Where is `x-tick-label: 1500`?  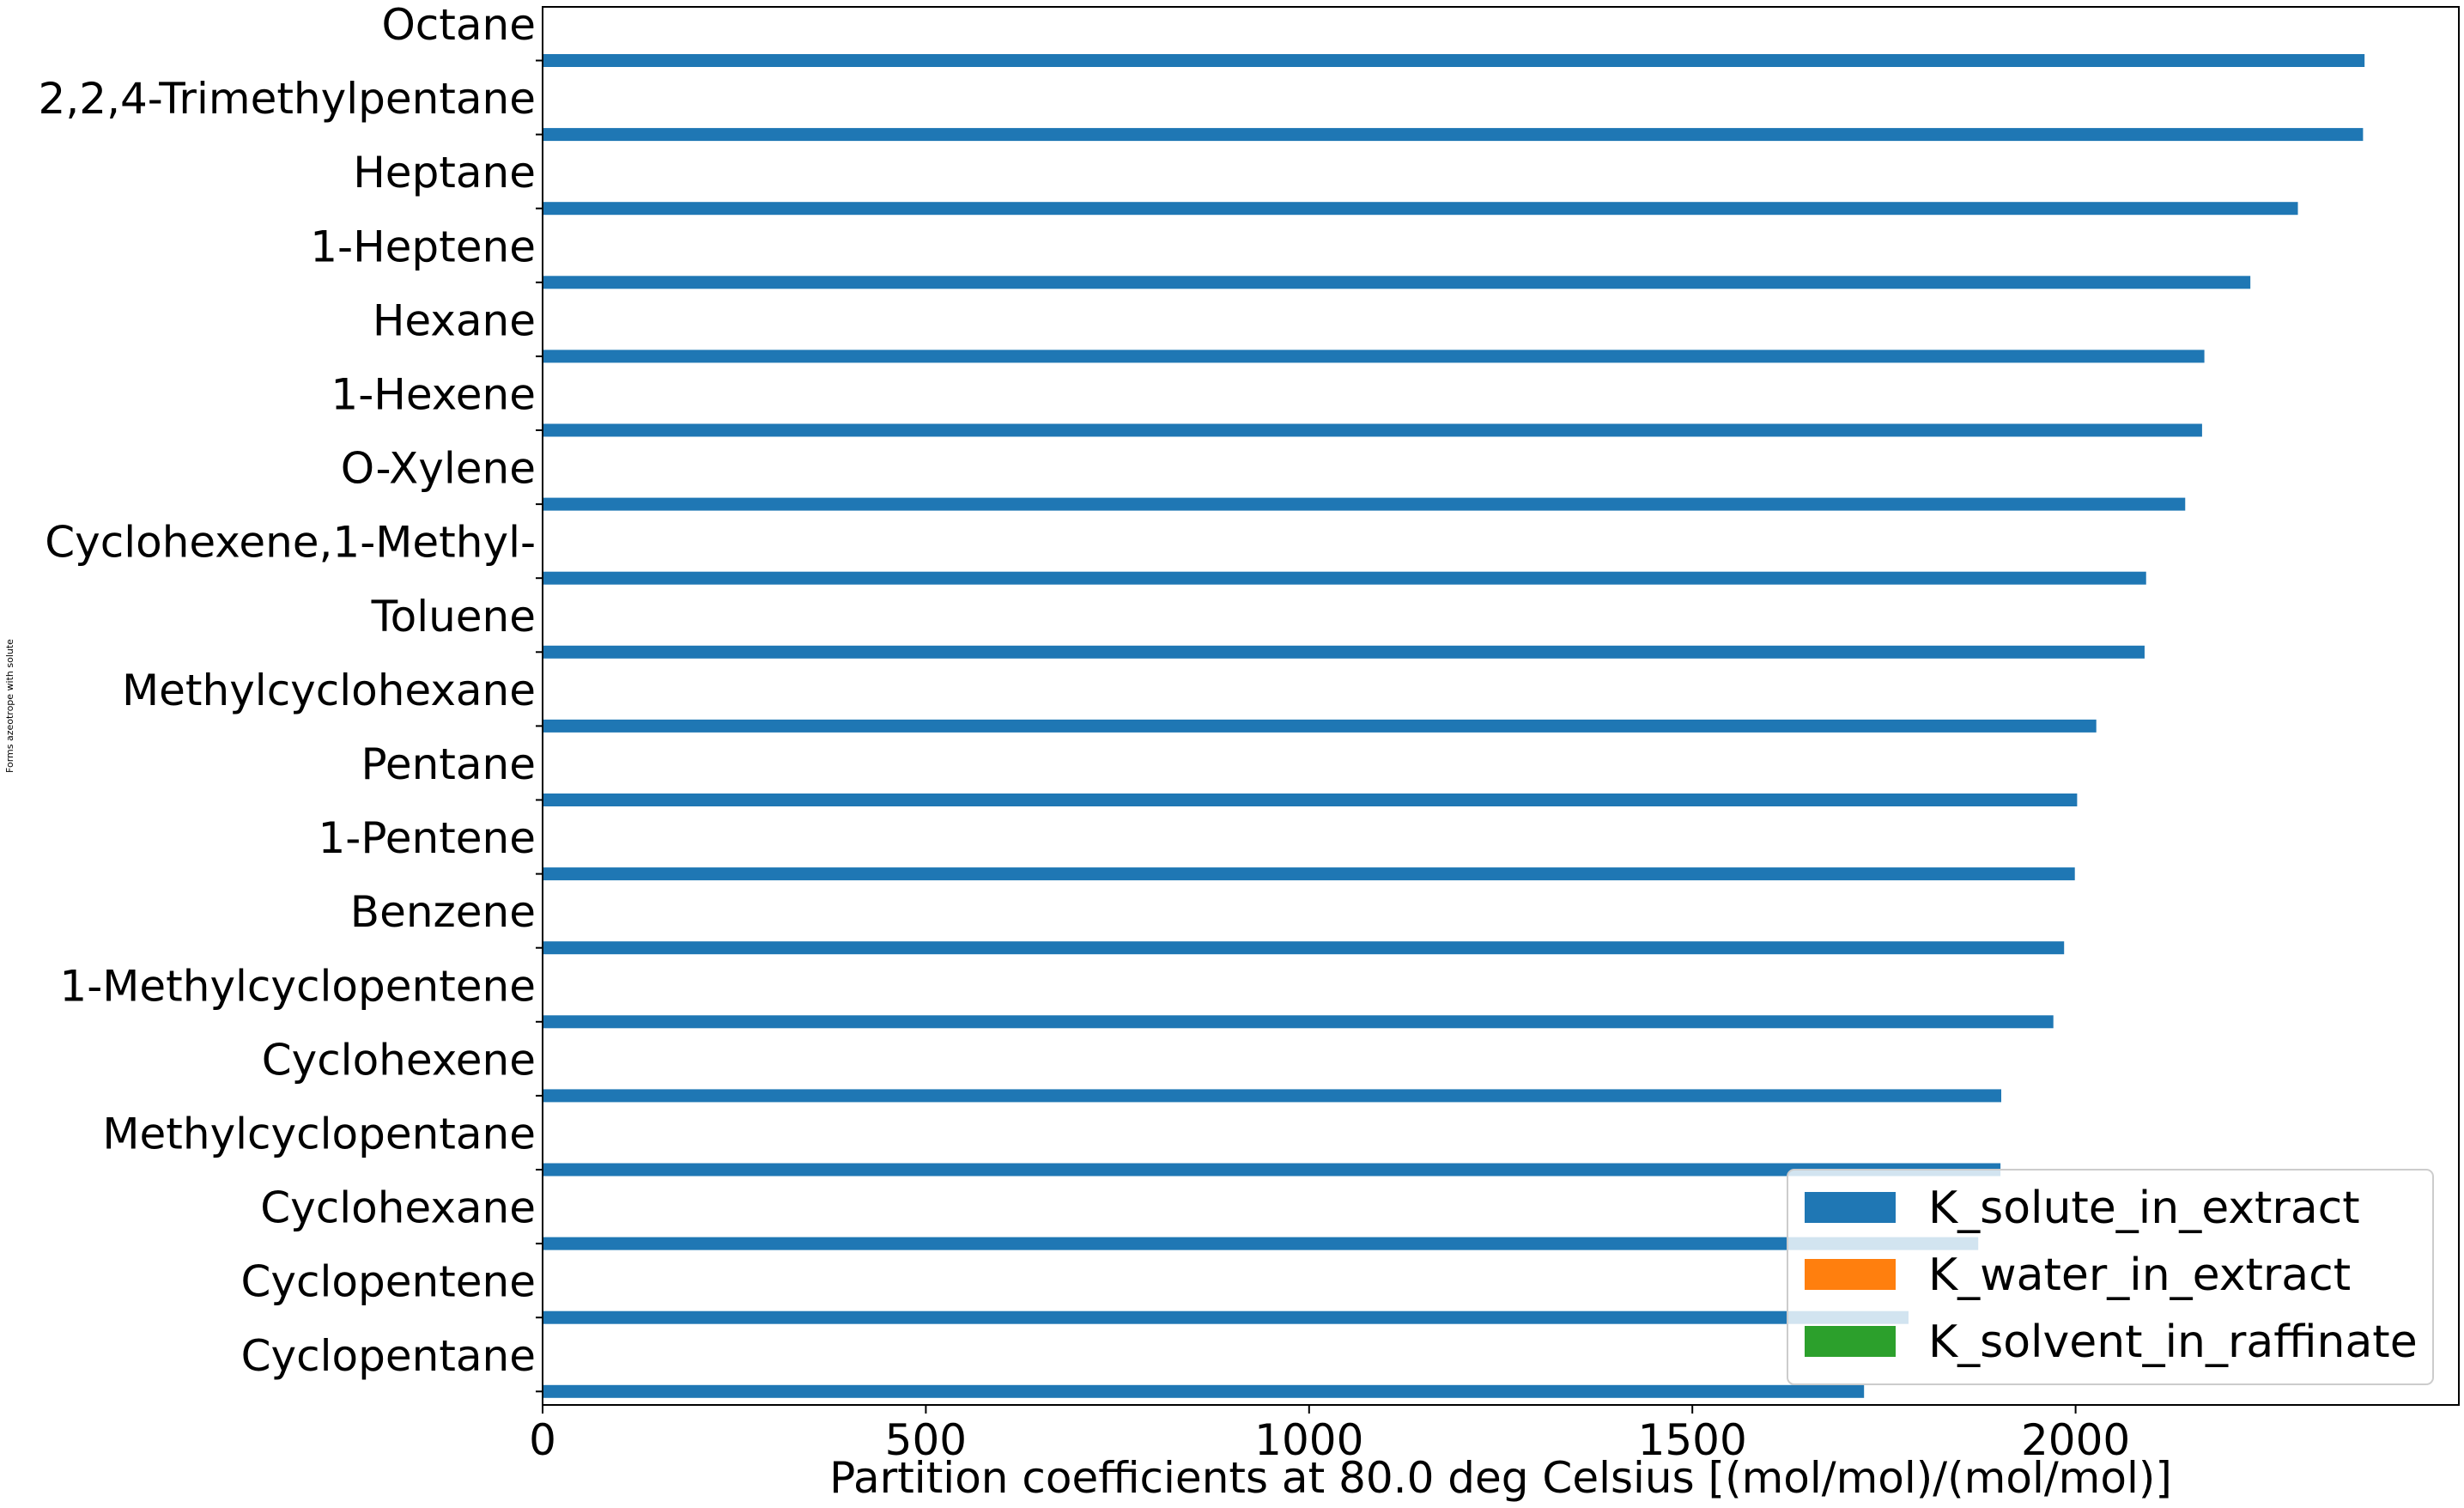
x-tick-label: 1500 is located at coordinates (1692, 1440).